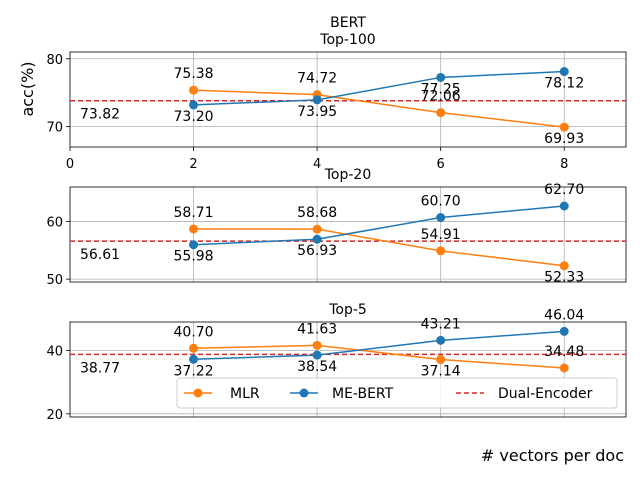 This screenshot has width=640, height=480. I want to click on dual-encoder-label: 73.82, so click(100, 115).